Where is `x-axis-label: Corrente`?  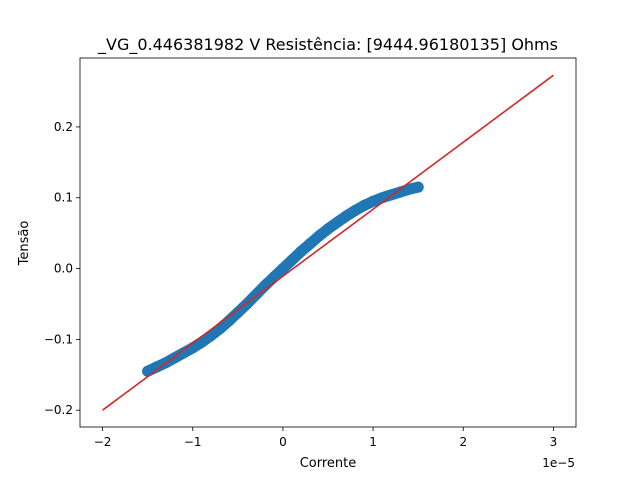
x-axis-label: Corrente is located at coordinates (328, 463).